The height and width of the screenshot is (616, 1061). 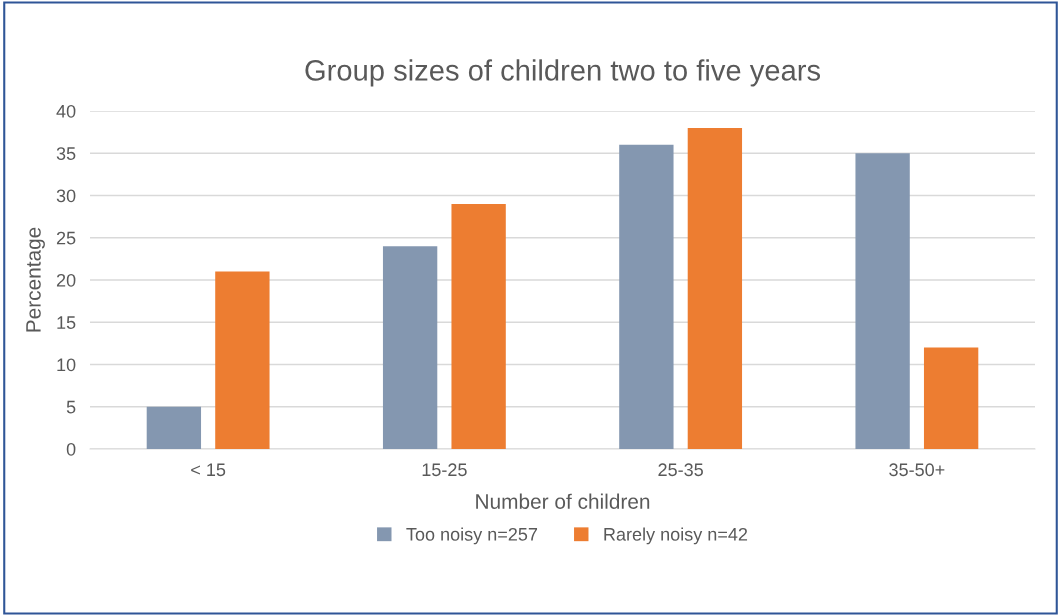 What do you see at coordinates (680, 470) in the screenshot?
I see `x-tick-label: 25-35` at bounding box center [680, 470].